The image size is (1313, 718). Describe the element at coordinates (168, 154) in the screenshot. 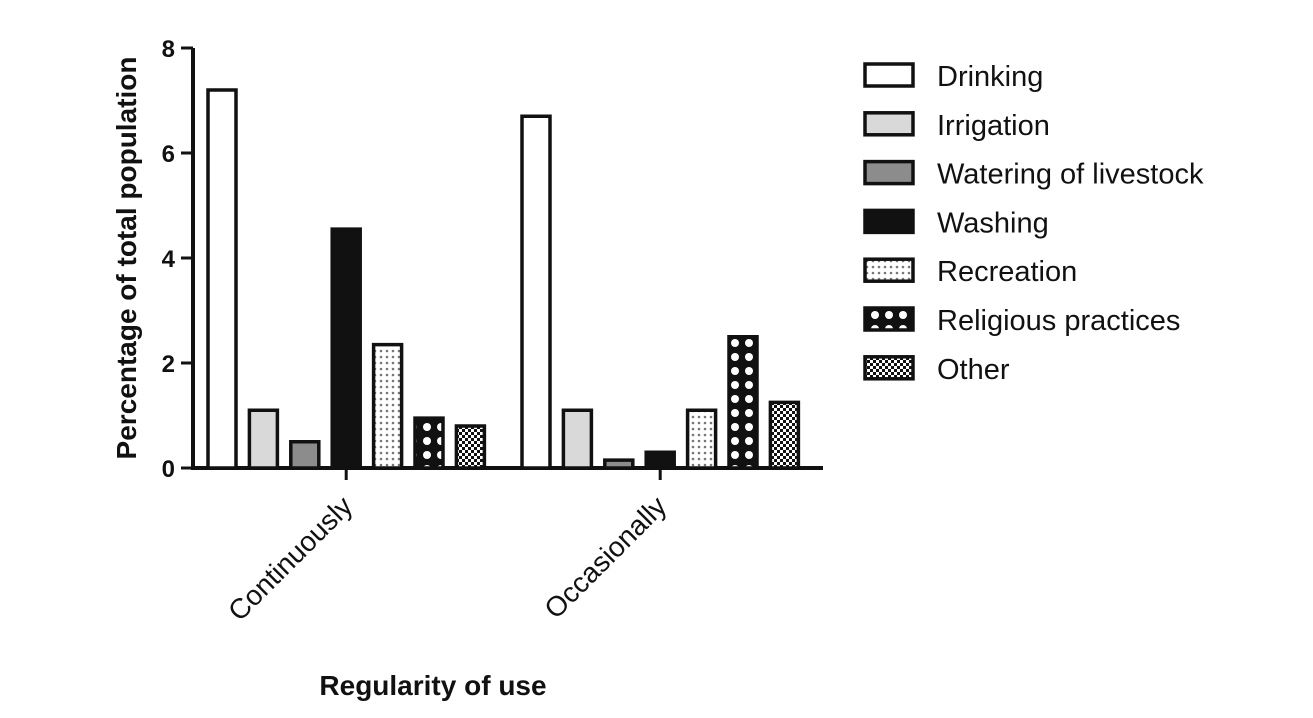

I see `y-tick-label: 6` at that location.